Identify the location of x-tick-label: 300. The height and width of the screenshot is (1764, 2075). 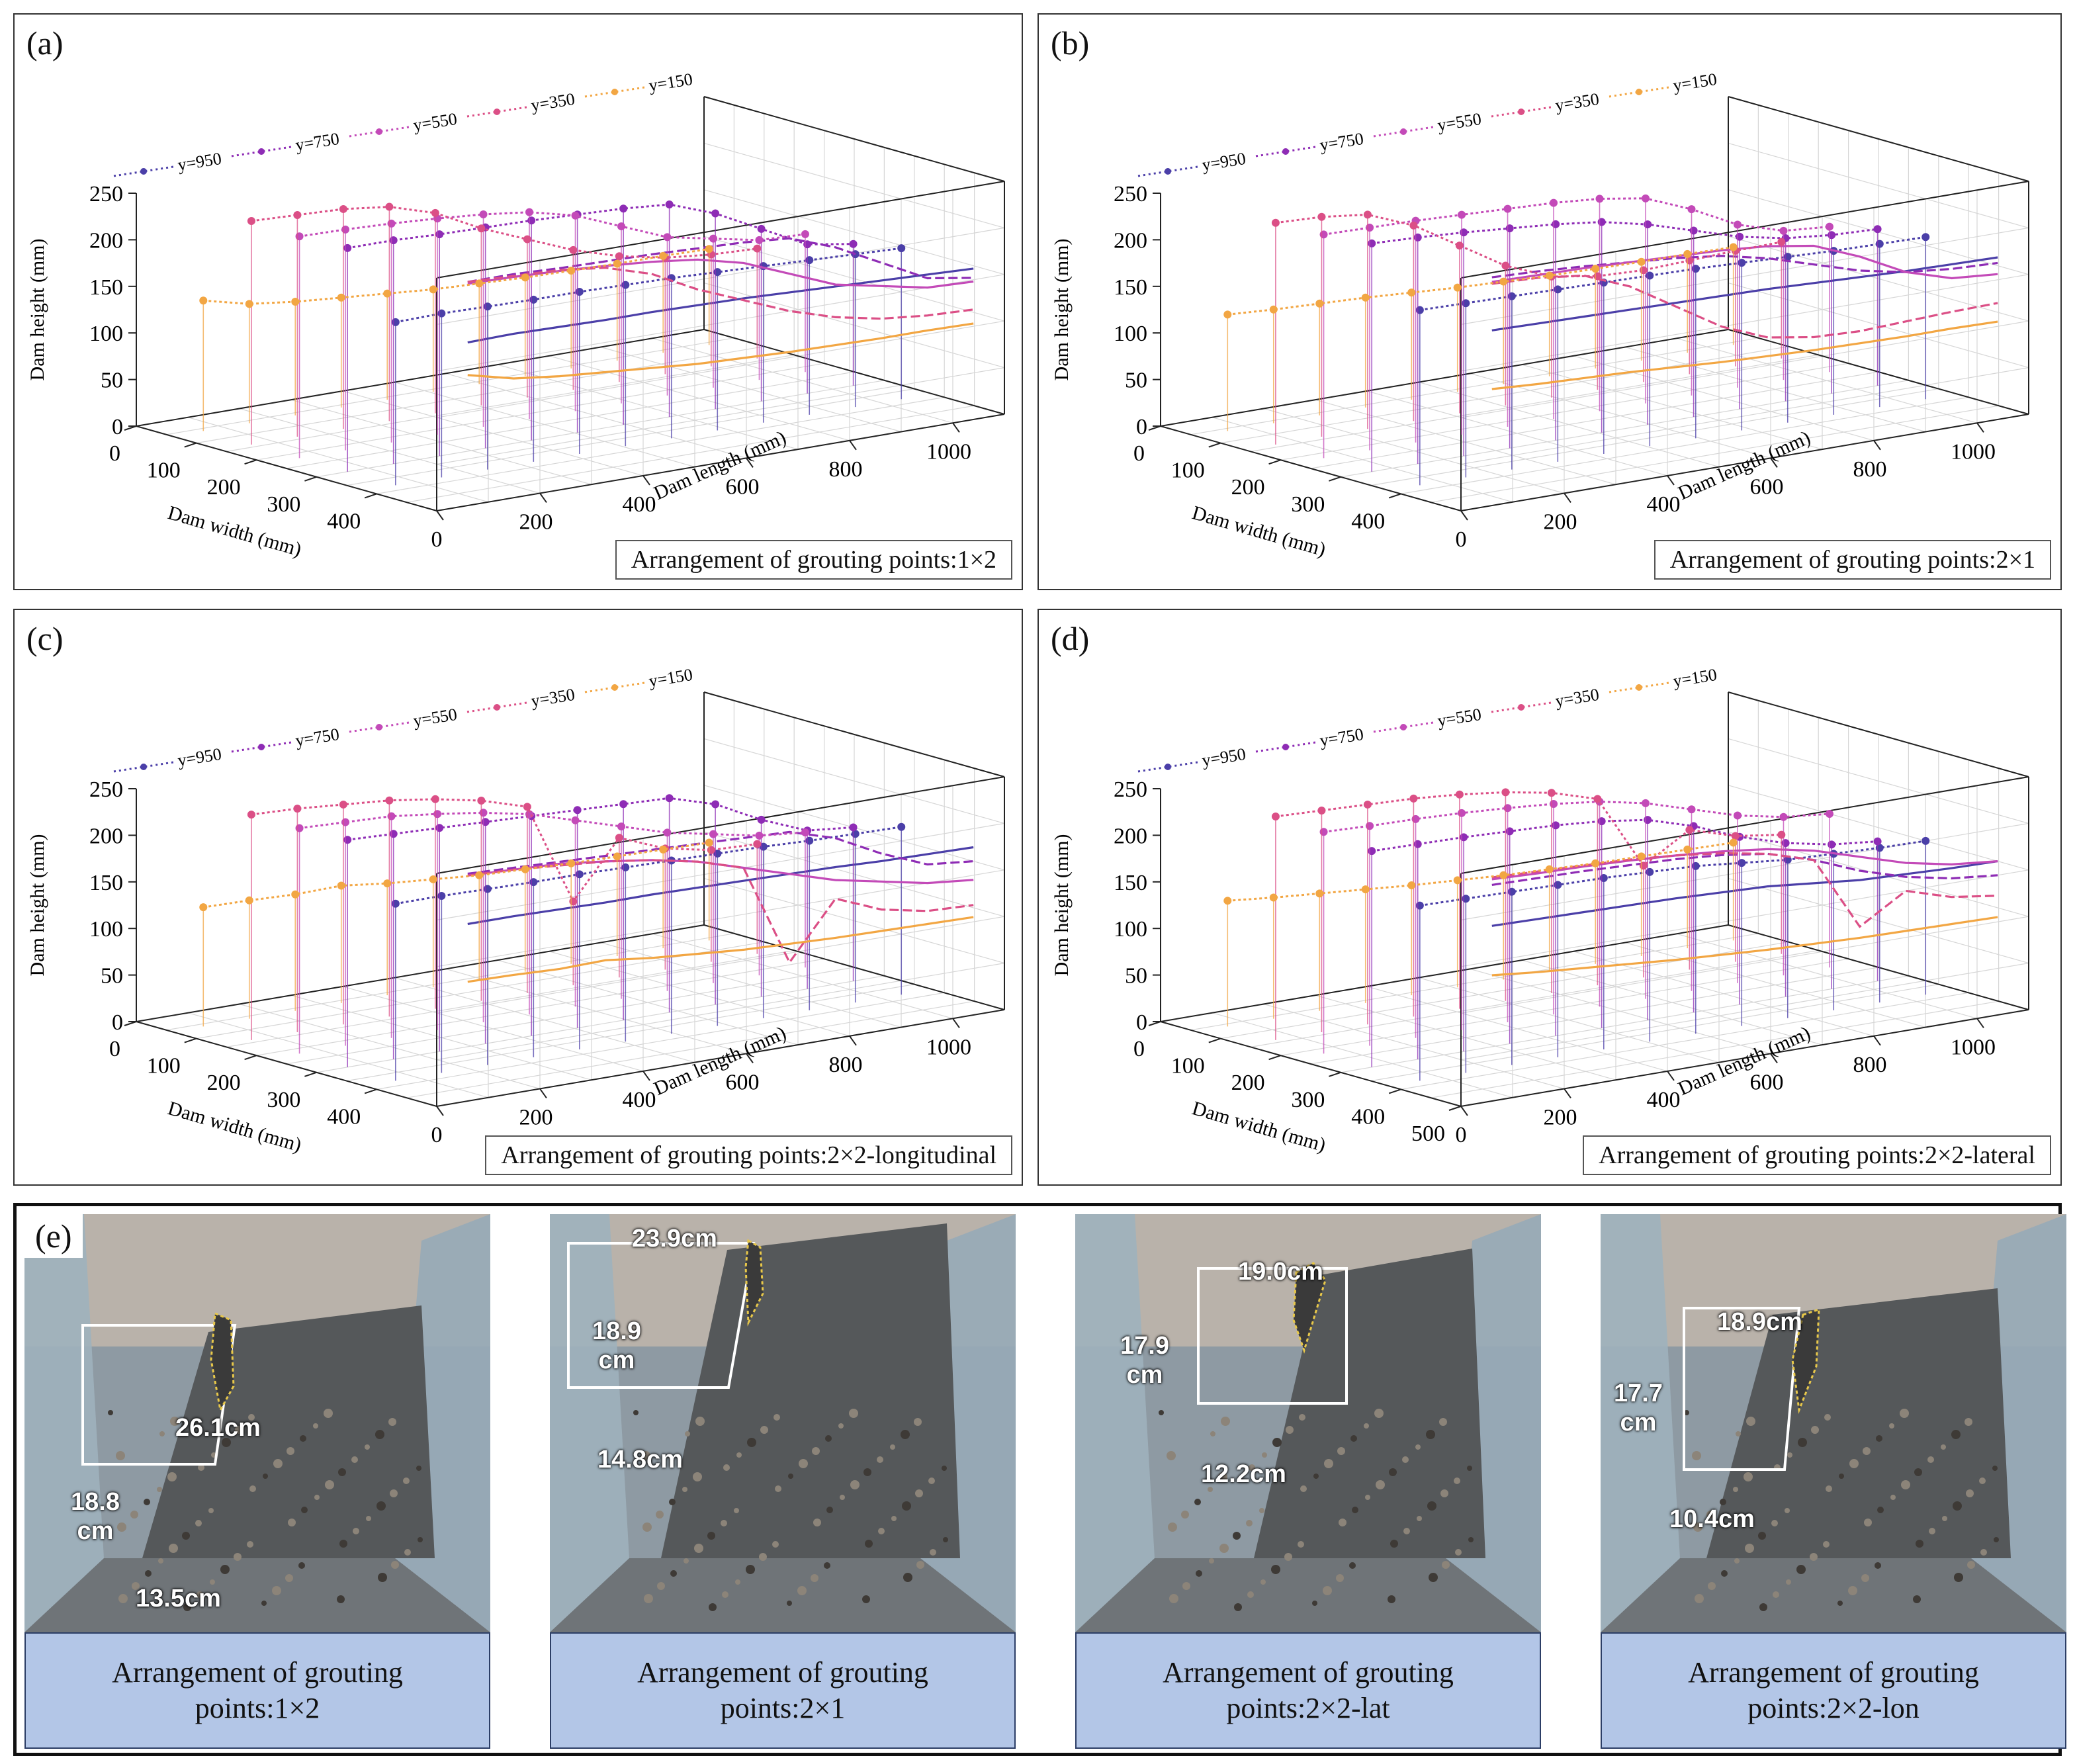
(283, 1100).